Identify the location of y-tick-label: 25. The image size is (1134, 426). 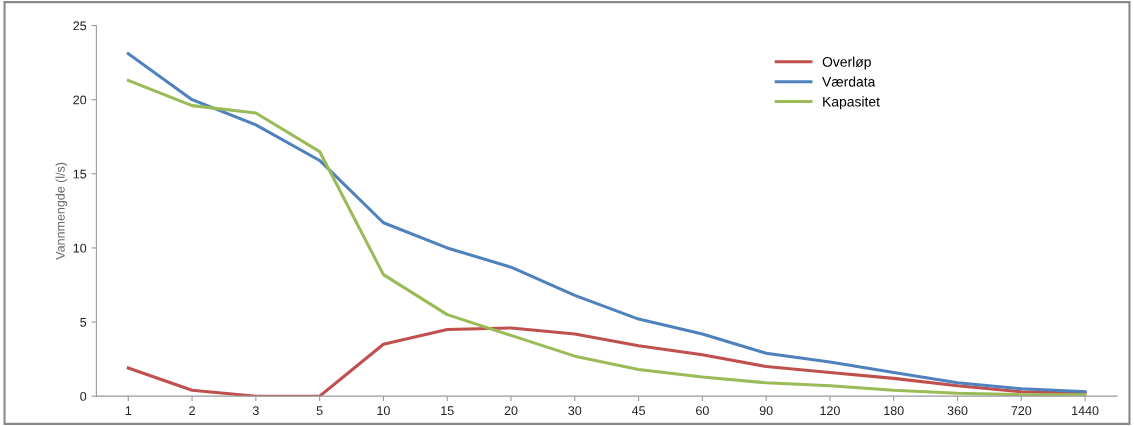
(80, 26).